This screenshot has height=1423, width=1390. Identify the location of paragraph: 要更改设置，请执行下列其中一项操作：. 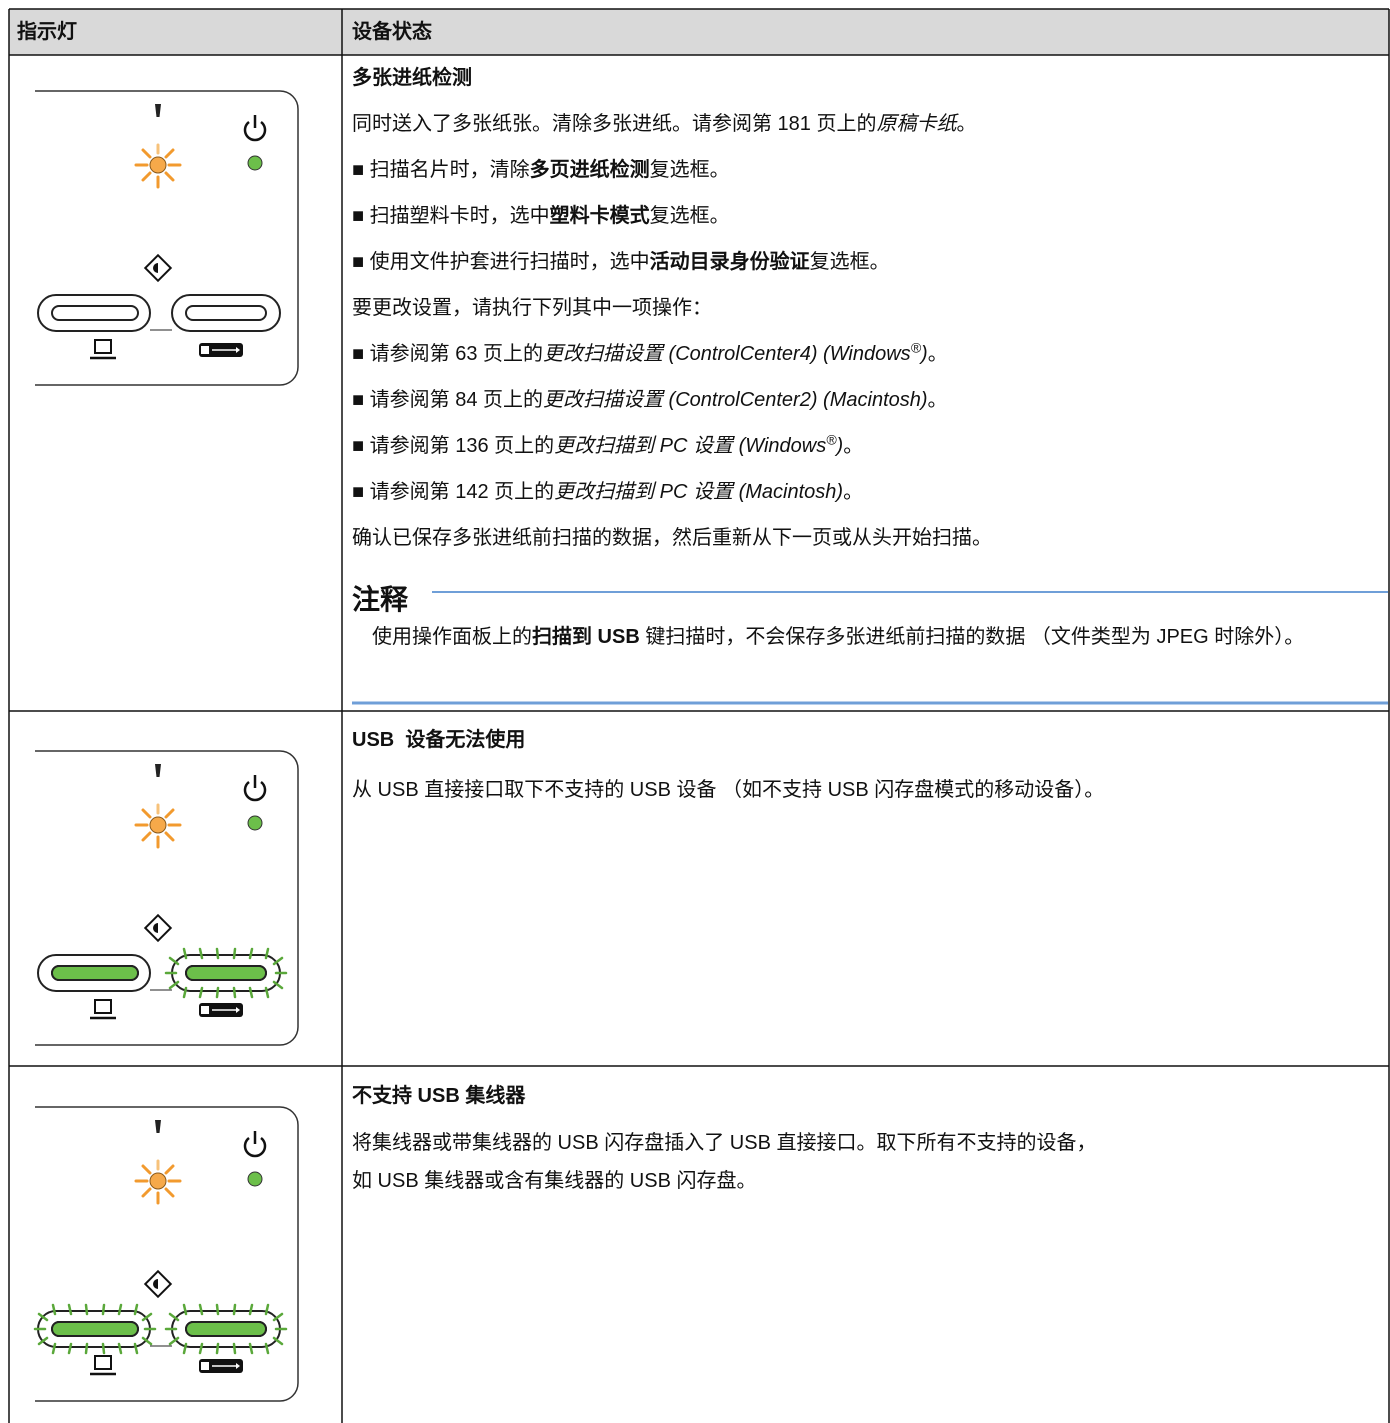
(532, 308).